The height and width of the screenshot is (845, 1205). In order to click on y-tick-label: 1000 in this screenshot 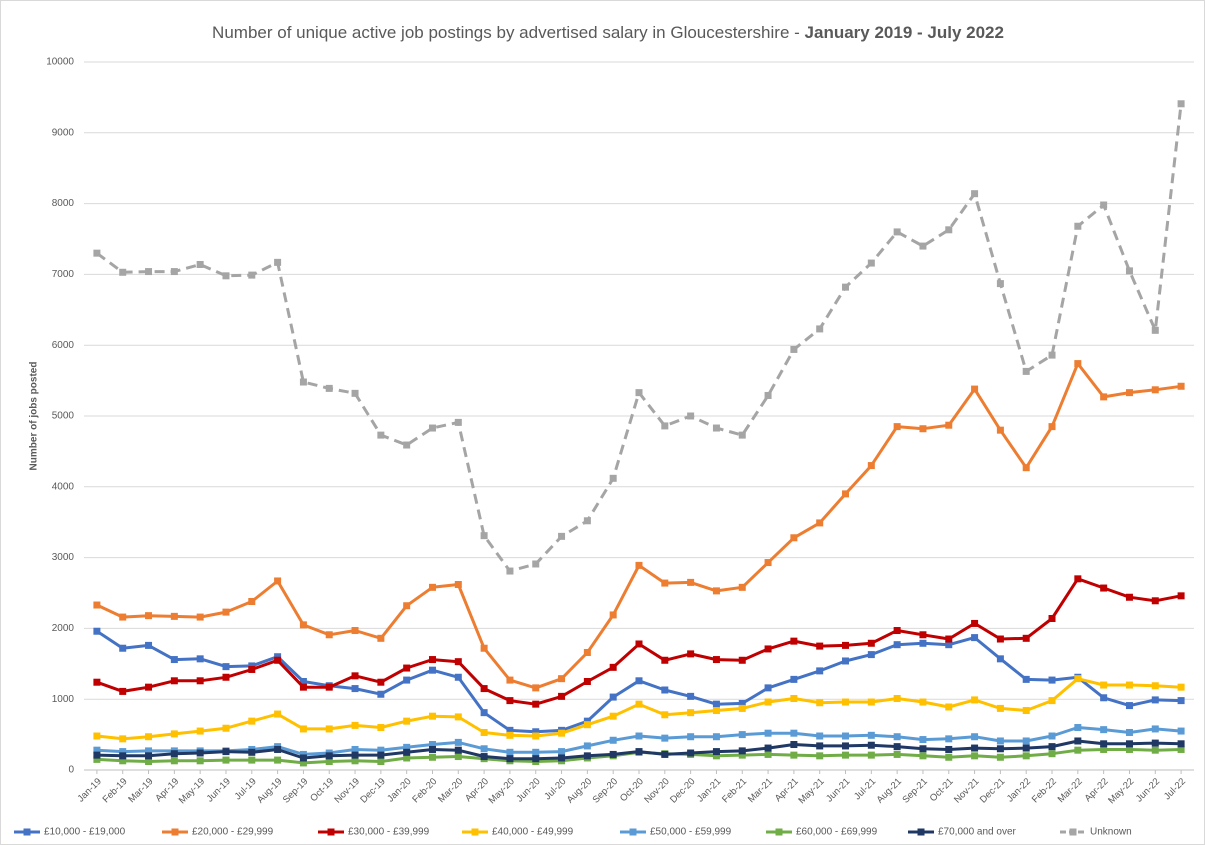, I will do `click(63, 699)`.